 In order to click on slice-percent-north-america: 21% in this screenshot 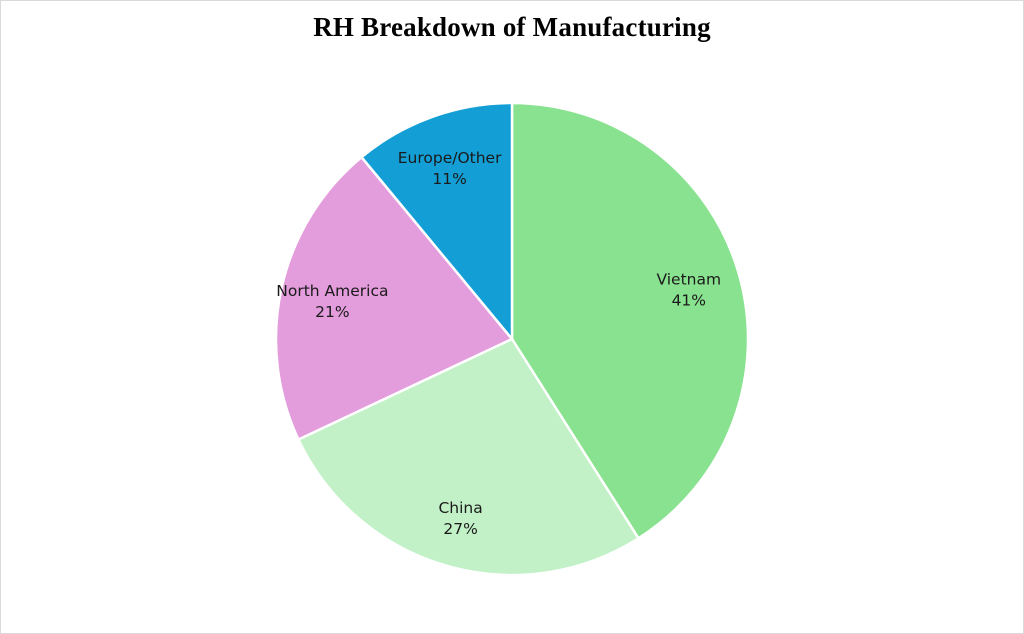, I will do `click(332, 312)`.